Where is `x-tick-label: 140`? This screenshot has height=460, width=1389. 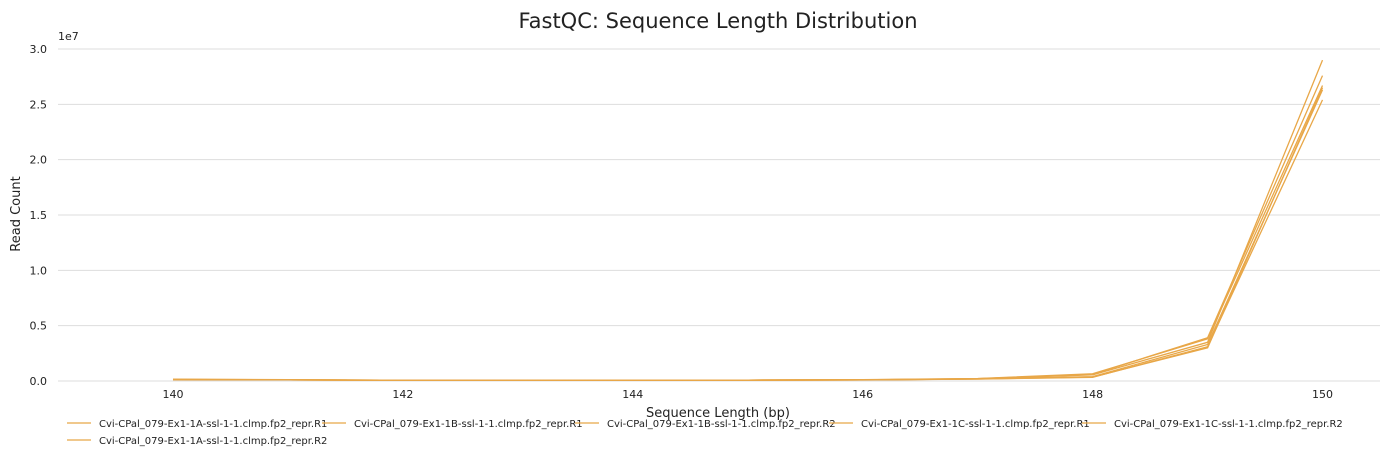 x-tick-label: 140 is located at coordinates (172, 394).